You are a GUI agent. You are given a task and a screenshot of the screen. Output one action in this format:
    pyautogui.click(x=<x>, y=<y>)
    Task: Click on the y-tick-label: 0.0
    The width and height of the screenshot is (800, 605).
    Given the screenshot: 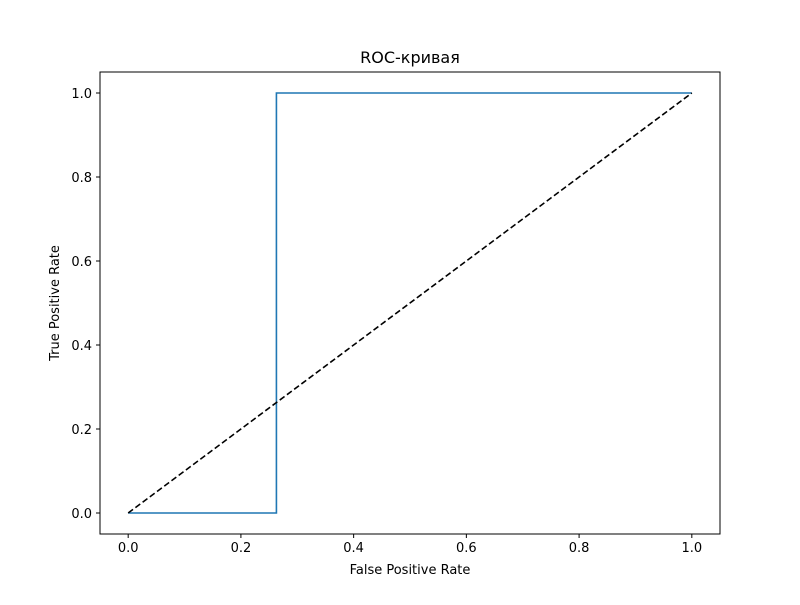 What is the action you would take?
    pyautogui.click(x=81, y=514)
    